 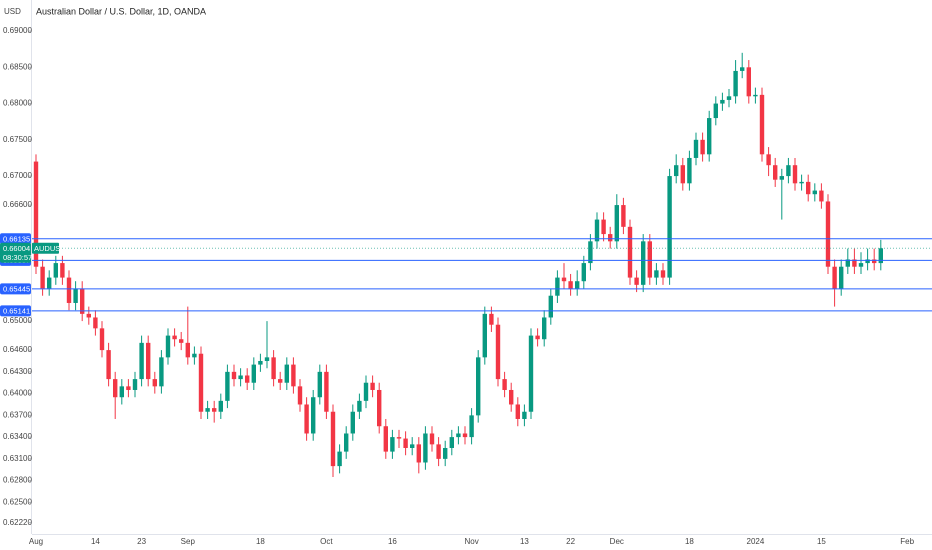 I want to click on last-price-tag, so click(x=15, y=252).